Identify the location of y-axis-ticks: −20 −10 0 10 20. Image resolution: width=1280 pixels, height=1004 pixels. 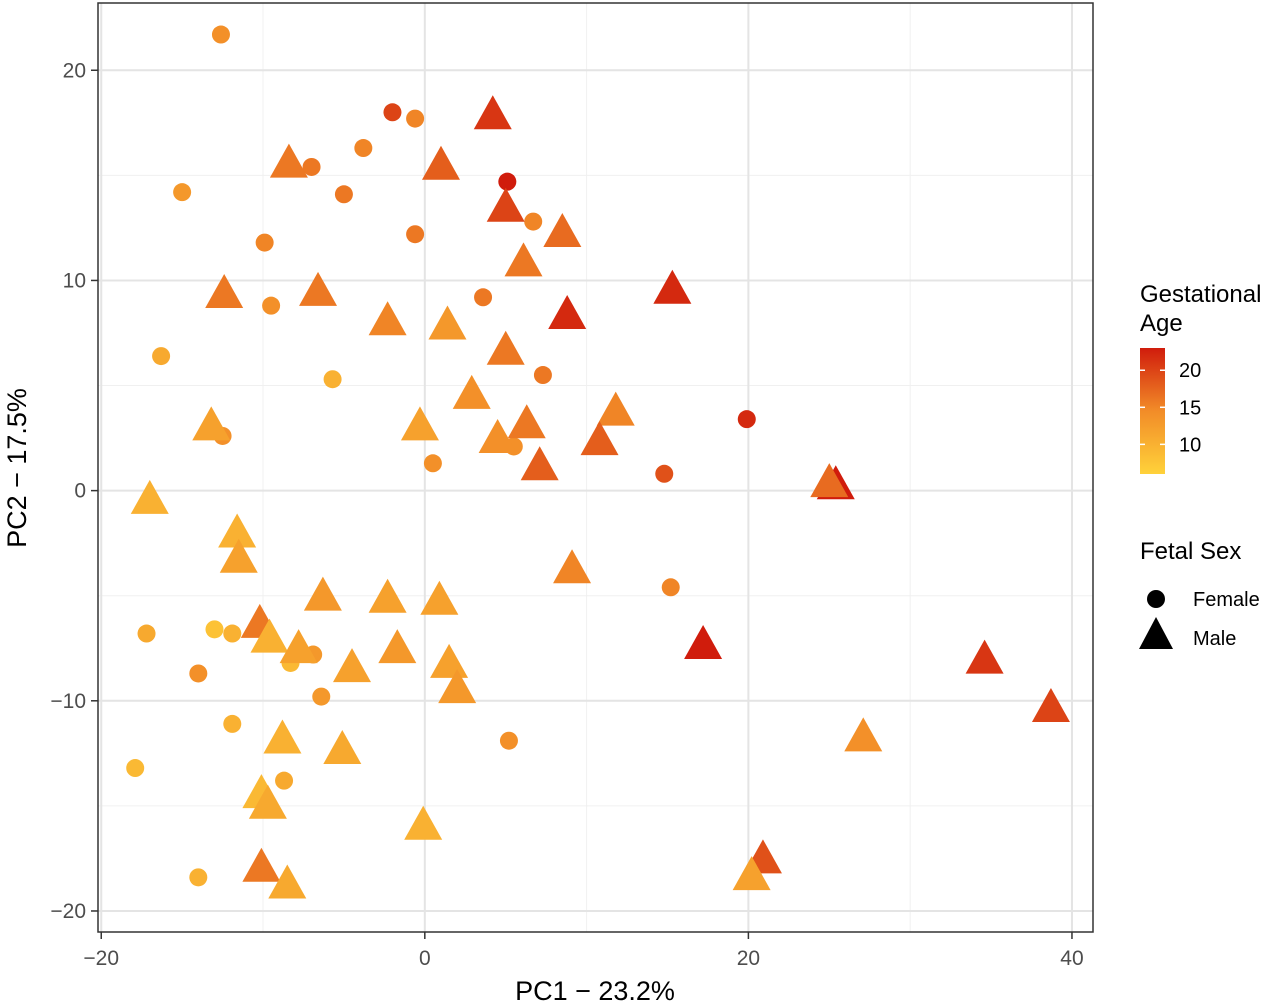
(74, 491).